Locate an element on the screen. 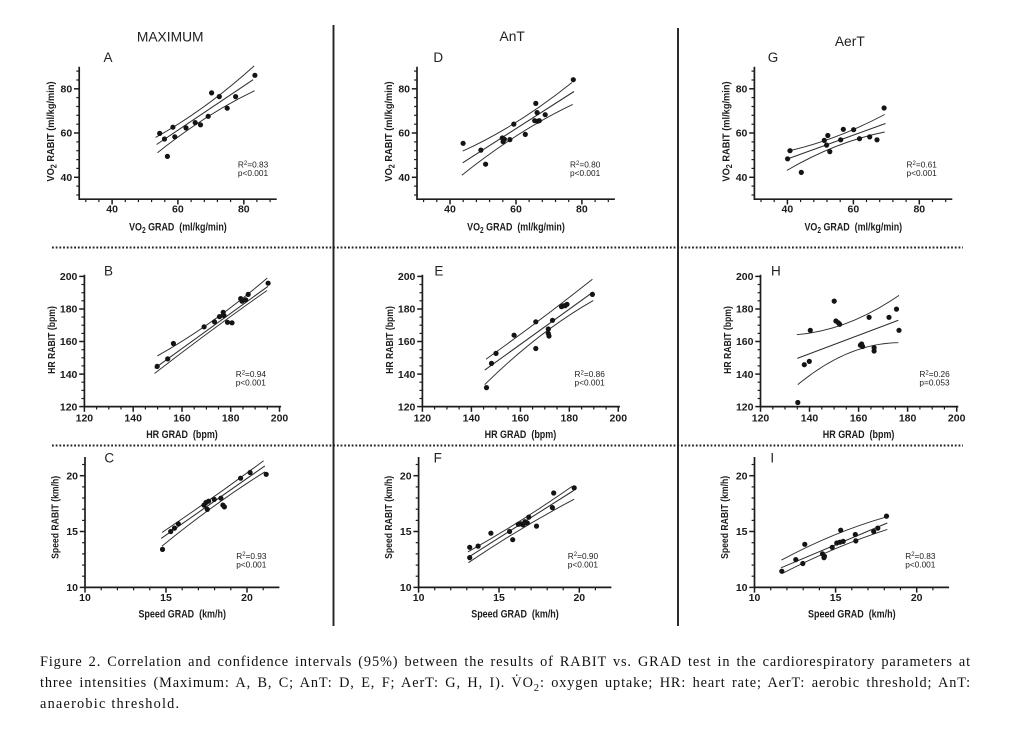  svg-text: R2=0.93 is located at coordinates (251, 556).